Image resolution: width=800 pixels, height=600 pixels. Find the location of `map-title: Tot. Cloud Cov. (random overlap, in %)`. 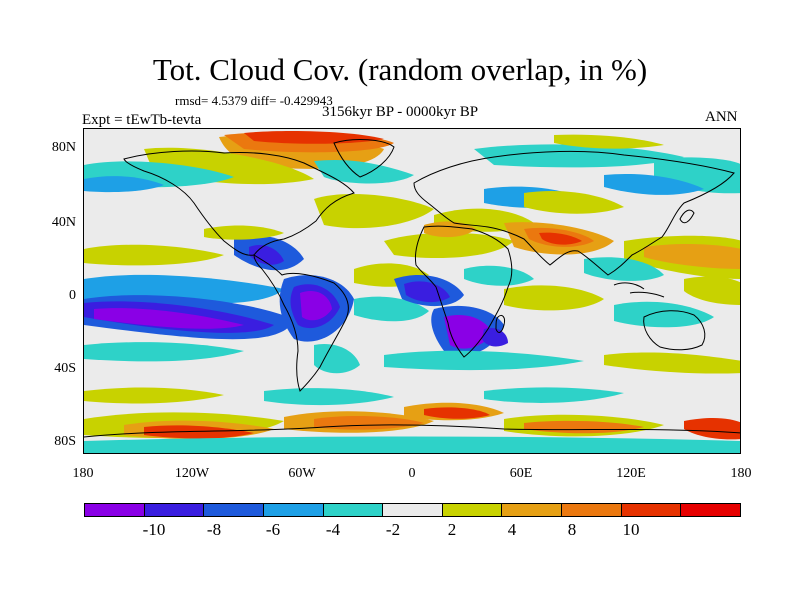

map-title: Tot. Cloud Cov. (random overlap, in %) is located at coordinates (400, 69).